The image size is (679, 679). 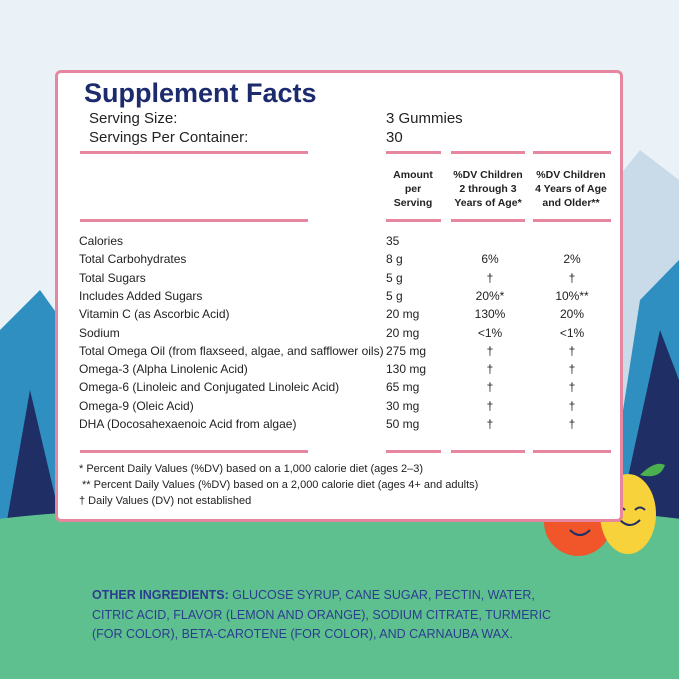 I want to click on column-header: 2 through 3, so click(x=488, y=189).